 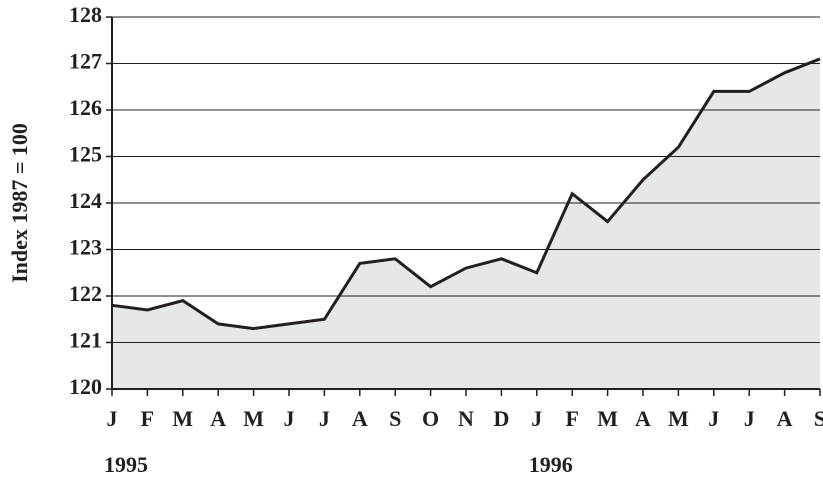 I want to click on x-tick-label: N, so click(x=466, y=418).